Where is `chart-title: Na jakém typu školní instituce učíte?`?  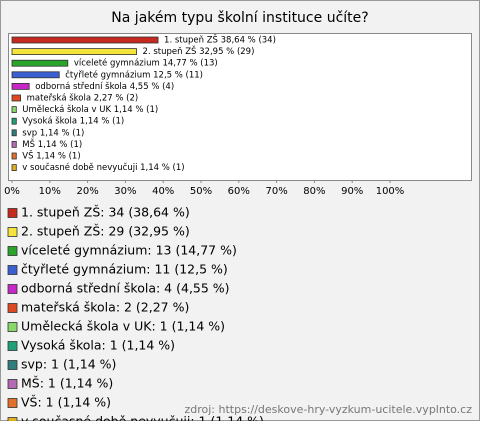 chart-title: Na jakém typu školní instituce učíte? is located at coordinates (239, 18).